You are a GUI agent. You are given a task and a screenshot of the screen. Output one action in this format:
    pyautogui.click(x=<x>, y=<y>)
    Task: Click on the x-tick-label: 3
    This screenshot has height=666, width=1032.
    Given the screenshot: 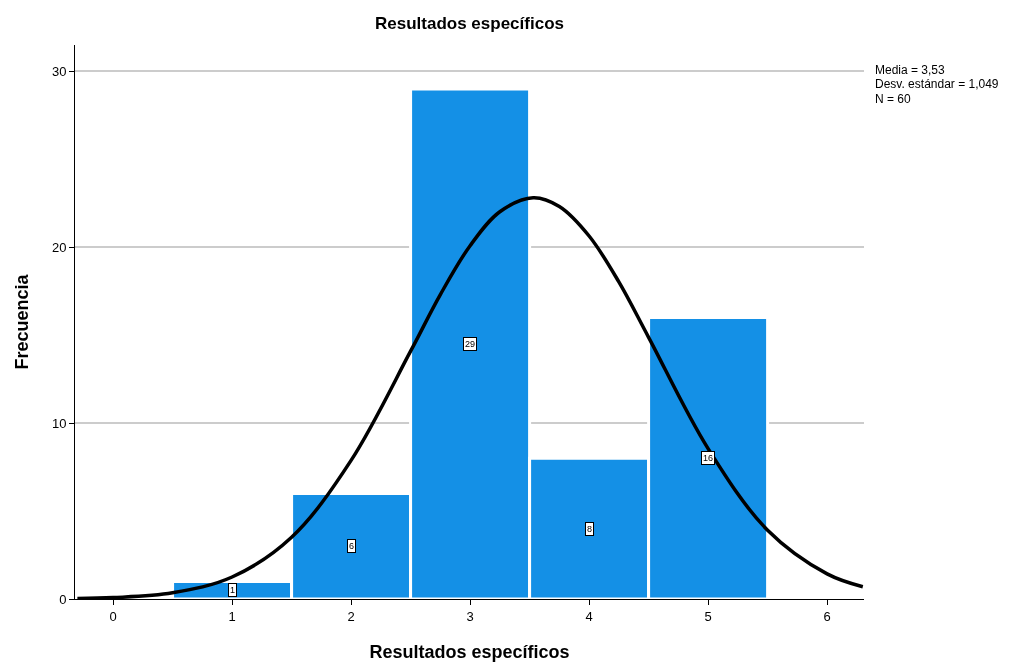 What is the action you would take?
    pyautogui.click(x=470, y=616)
    